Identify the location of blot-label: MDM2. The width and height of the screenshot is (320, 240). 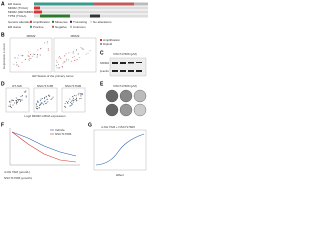
(104, 63).